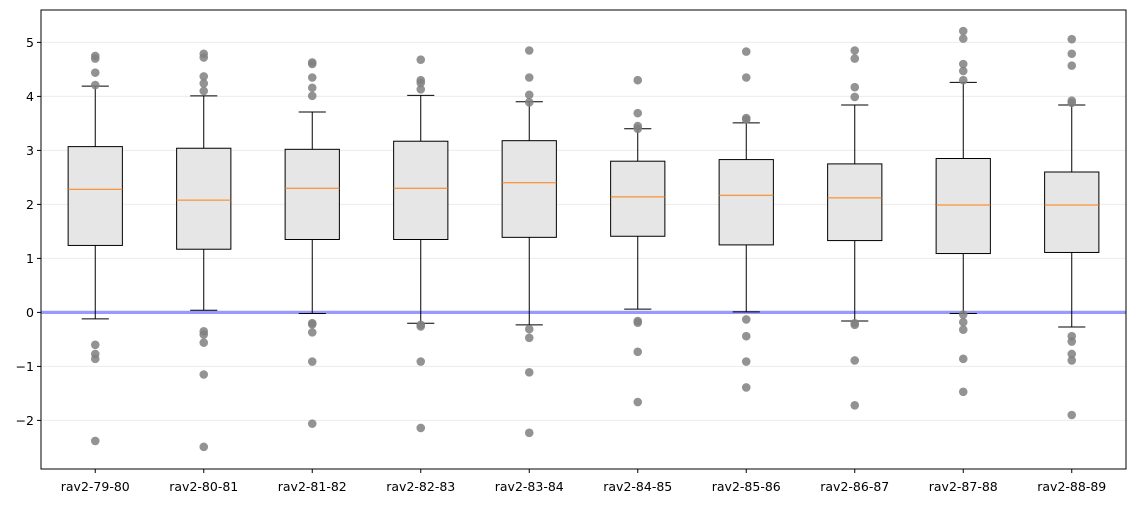 This screenshot has width=1135, height=505. Describe the element at coordinates (746, 486) in the screenshot. I see `x-tick-label: rav2-85-86` at that location.